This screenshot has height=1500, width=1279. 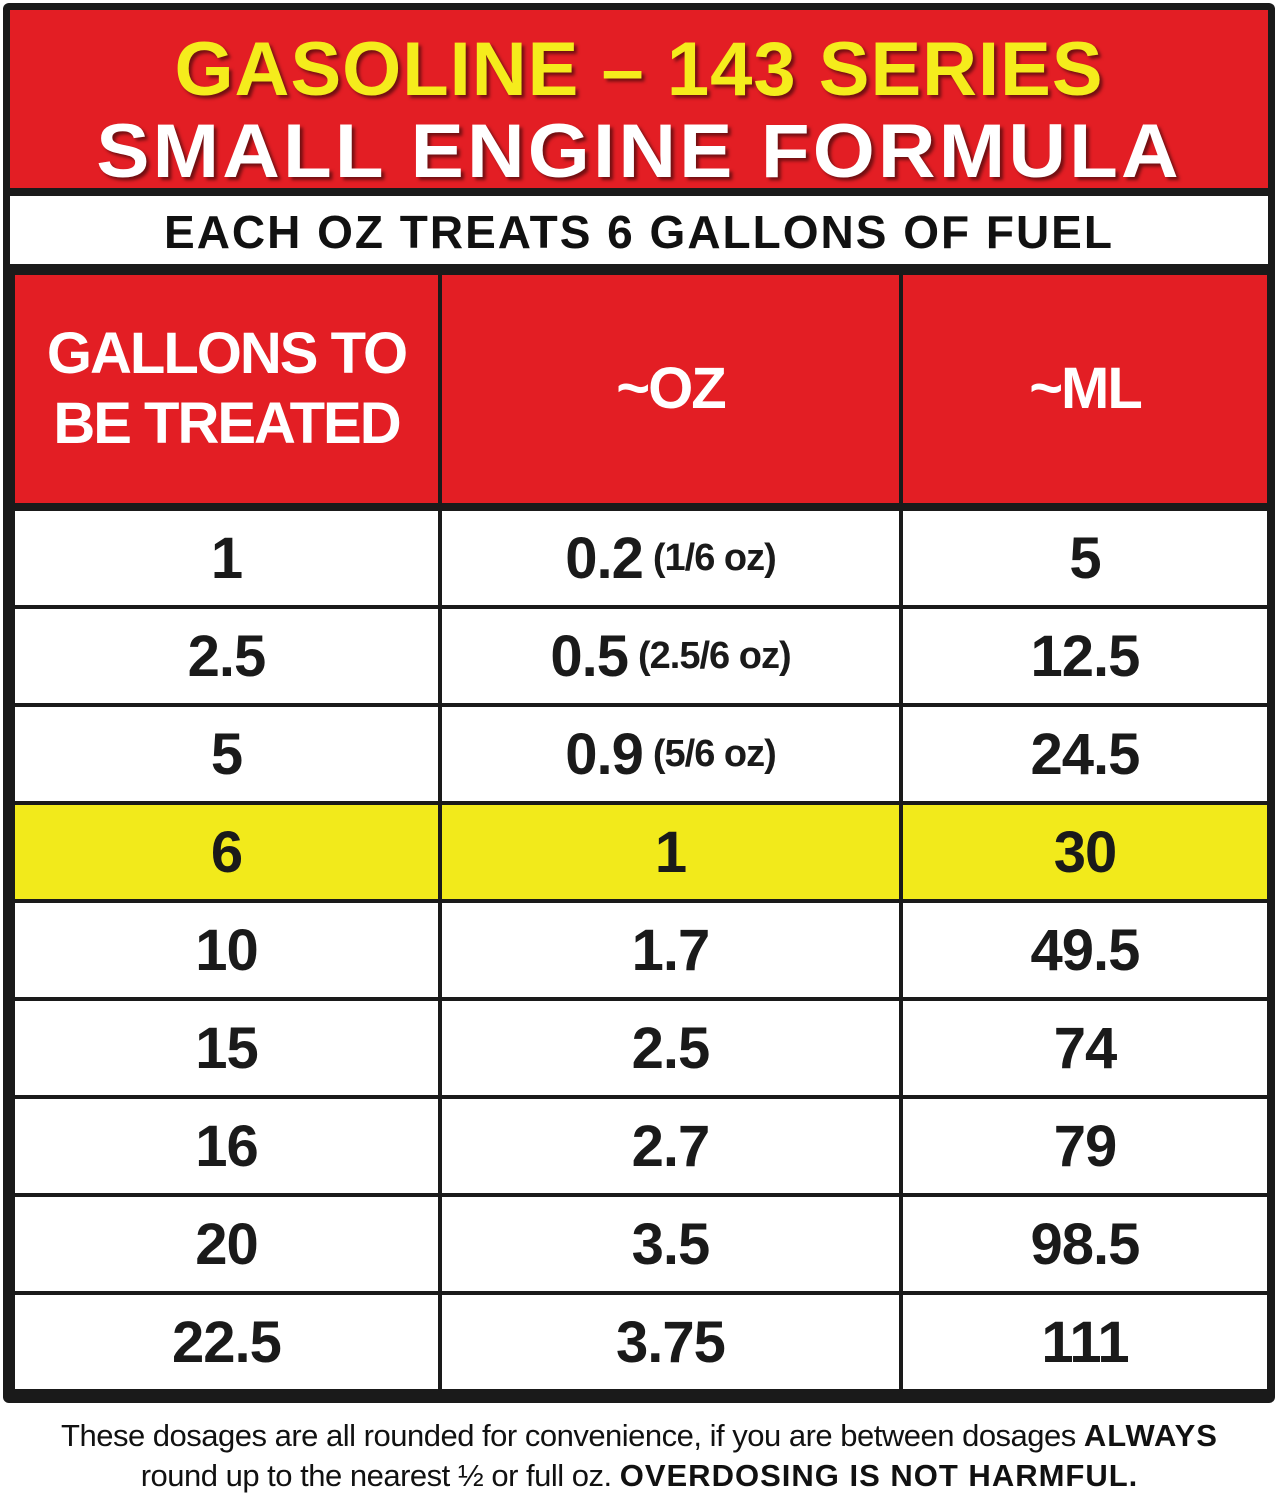 I want to click on ml-value: 49.5, so click(x=1085, y=950).